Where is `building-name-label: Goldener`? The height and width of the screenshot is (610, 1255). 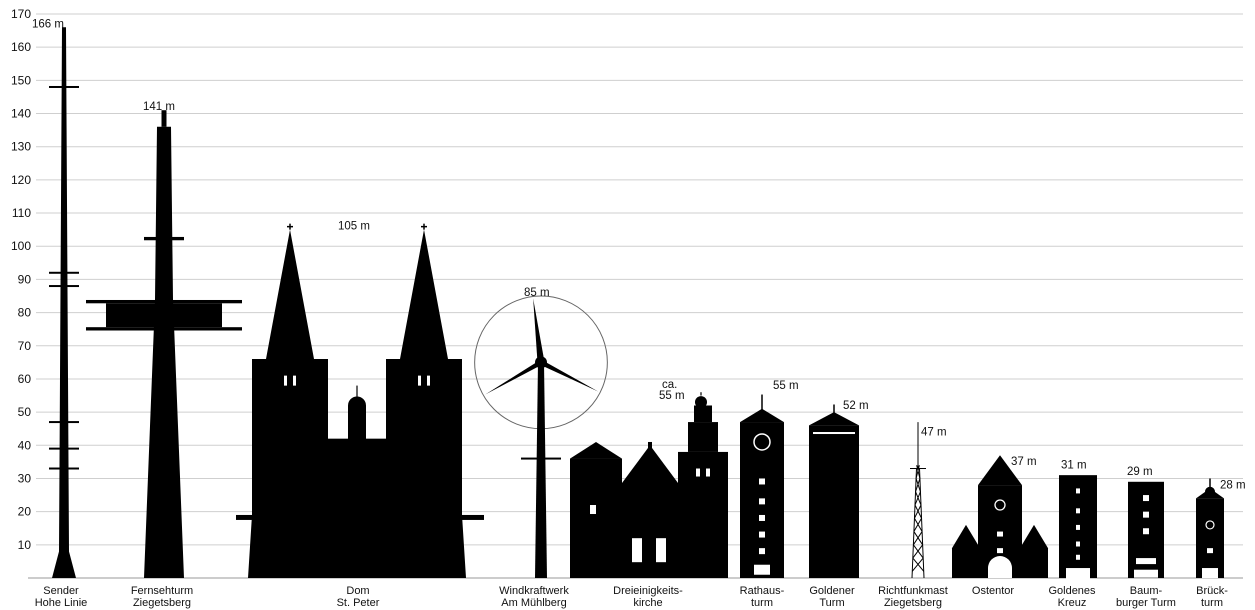 building-name-label: Goldener is located at coordinates (832, 591).